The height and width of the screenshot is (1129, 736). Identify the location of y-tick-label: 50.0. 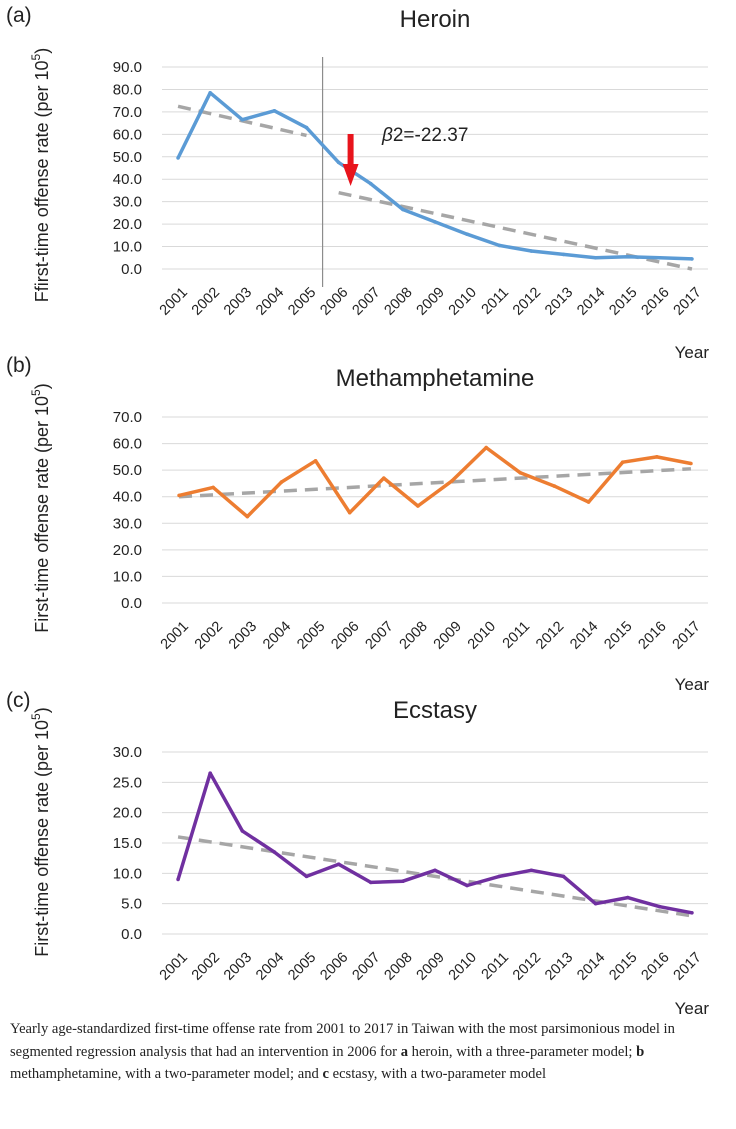
(127, 157).